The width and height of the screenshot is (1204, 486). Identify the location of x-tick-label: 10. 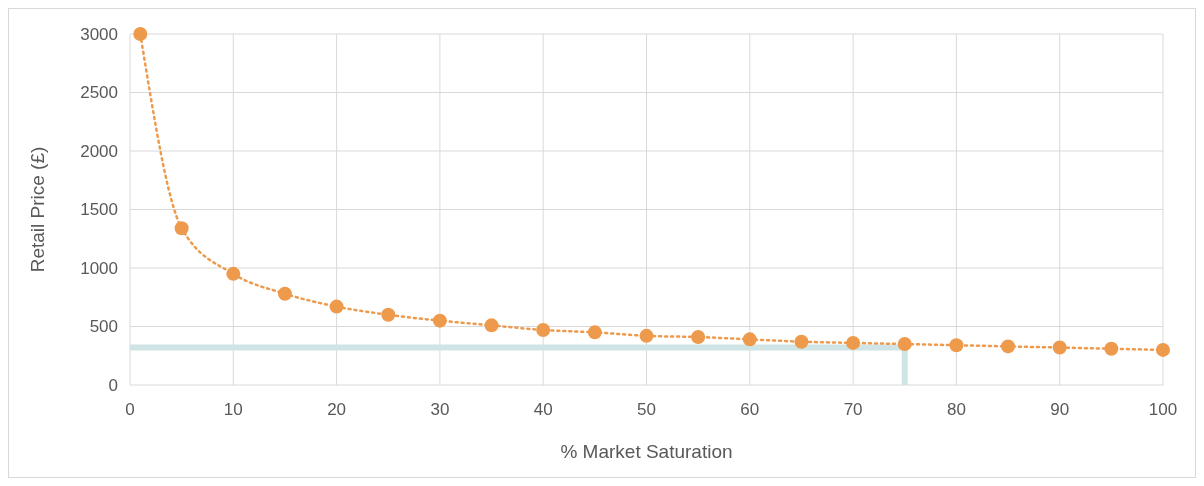
(233, 409).